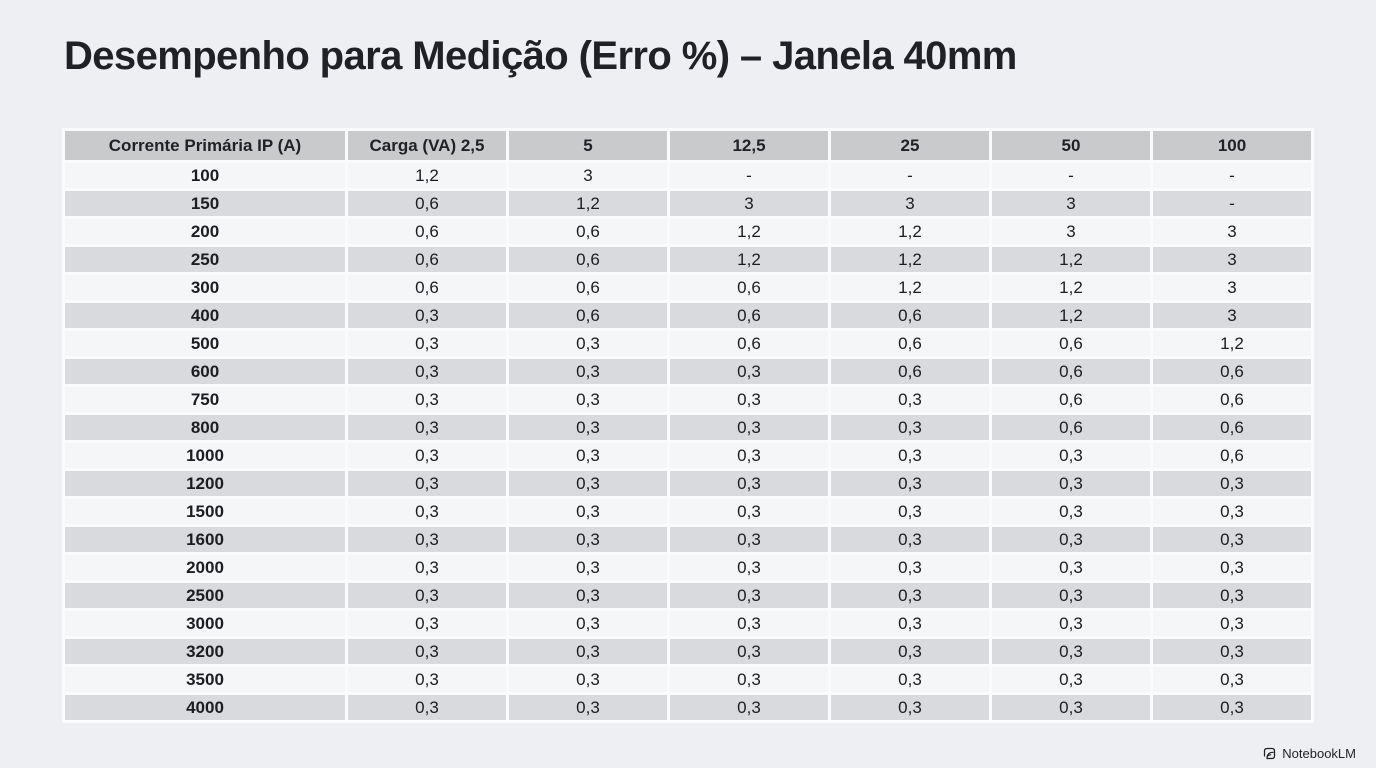 The height and width of the screenshot is (768, 1376). What do you see at coordinates (688, 175) in the screenshot?
I see `table-row: 100 1,2 3- - - -` at bounding box center [688, 175].